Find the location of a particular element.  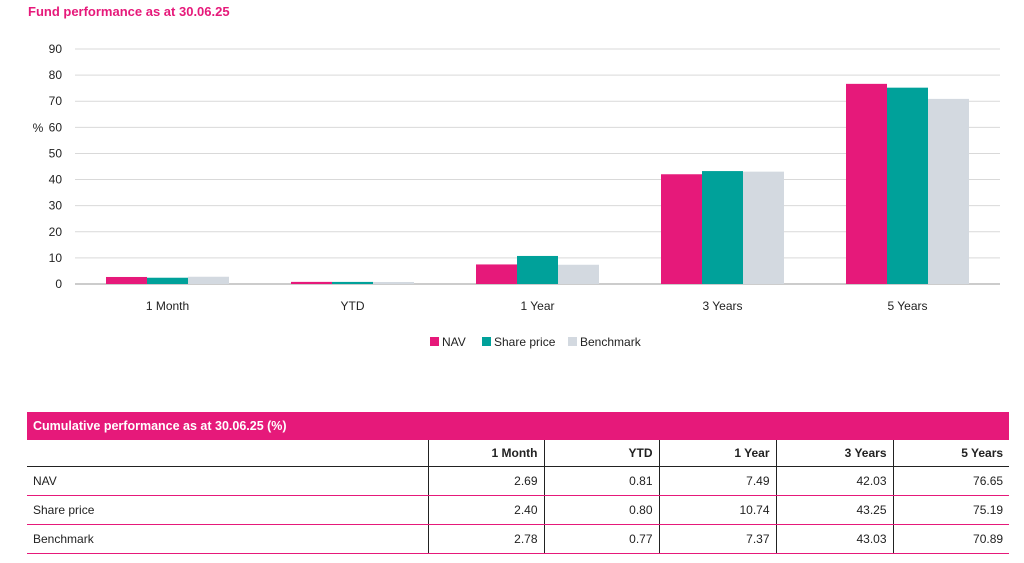

table-cell: 7.37 is located at coordinates (717, 539).